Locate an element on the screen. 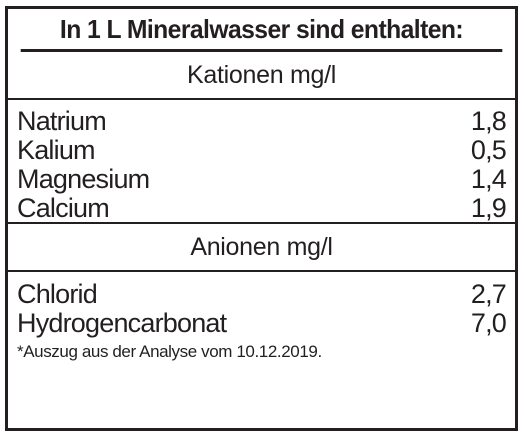 This screenshot has width=524, height=435. cation-value: 0,5 is located at coordinates (488, 150).